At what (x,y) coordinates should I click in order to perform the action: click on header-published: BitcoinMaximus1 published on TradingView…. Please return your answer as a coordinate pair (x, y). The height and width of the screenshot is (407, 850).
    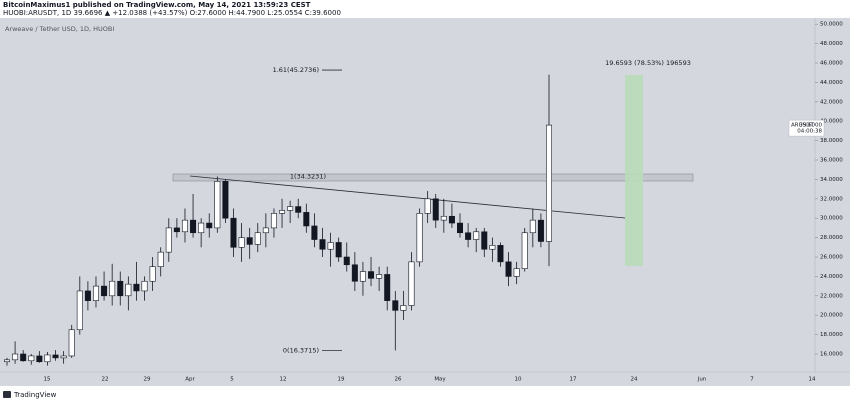
    Looking at the image, I should click on (157, 5).